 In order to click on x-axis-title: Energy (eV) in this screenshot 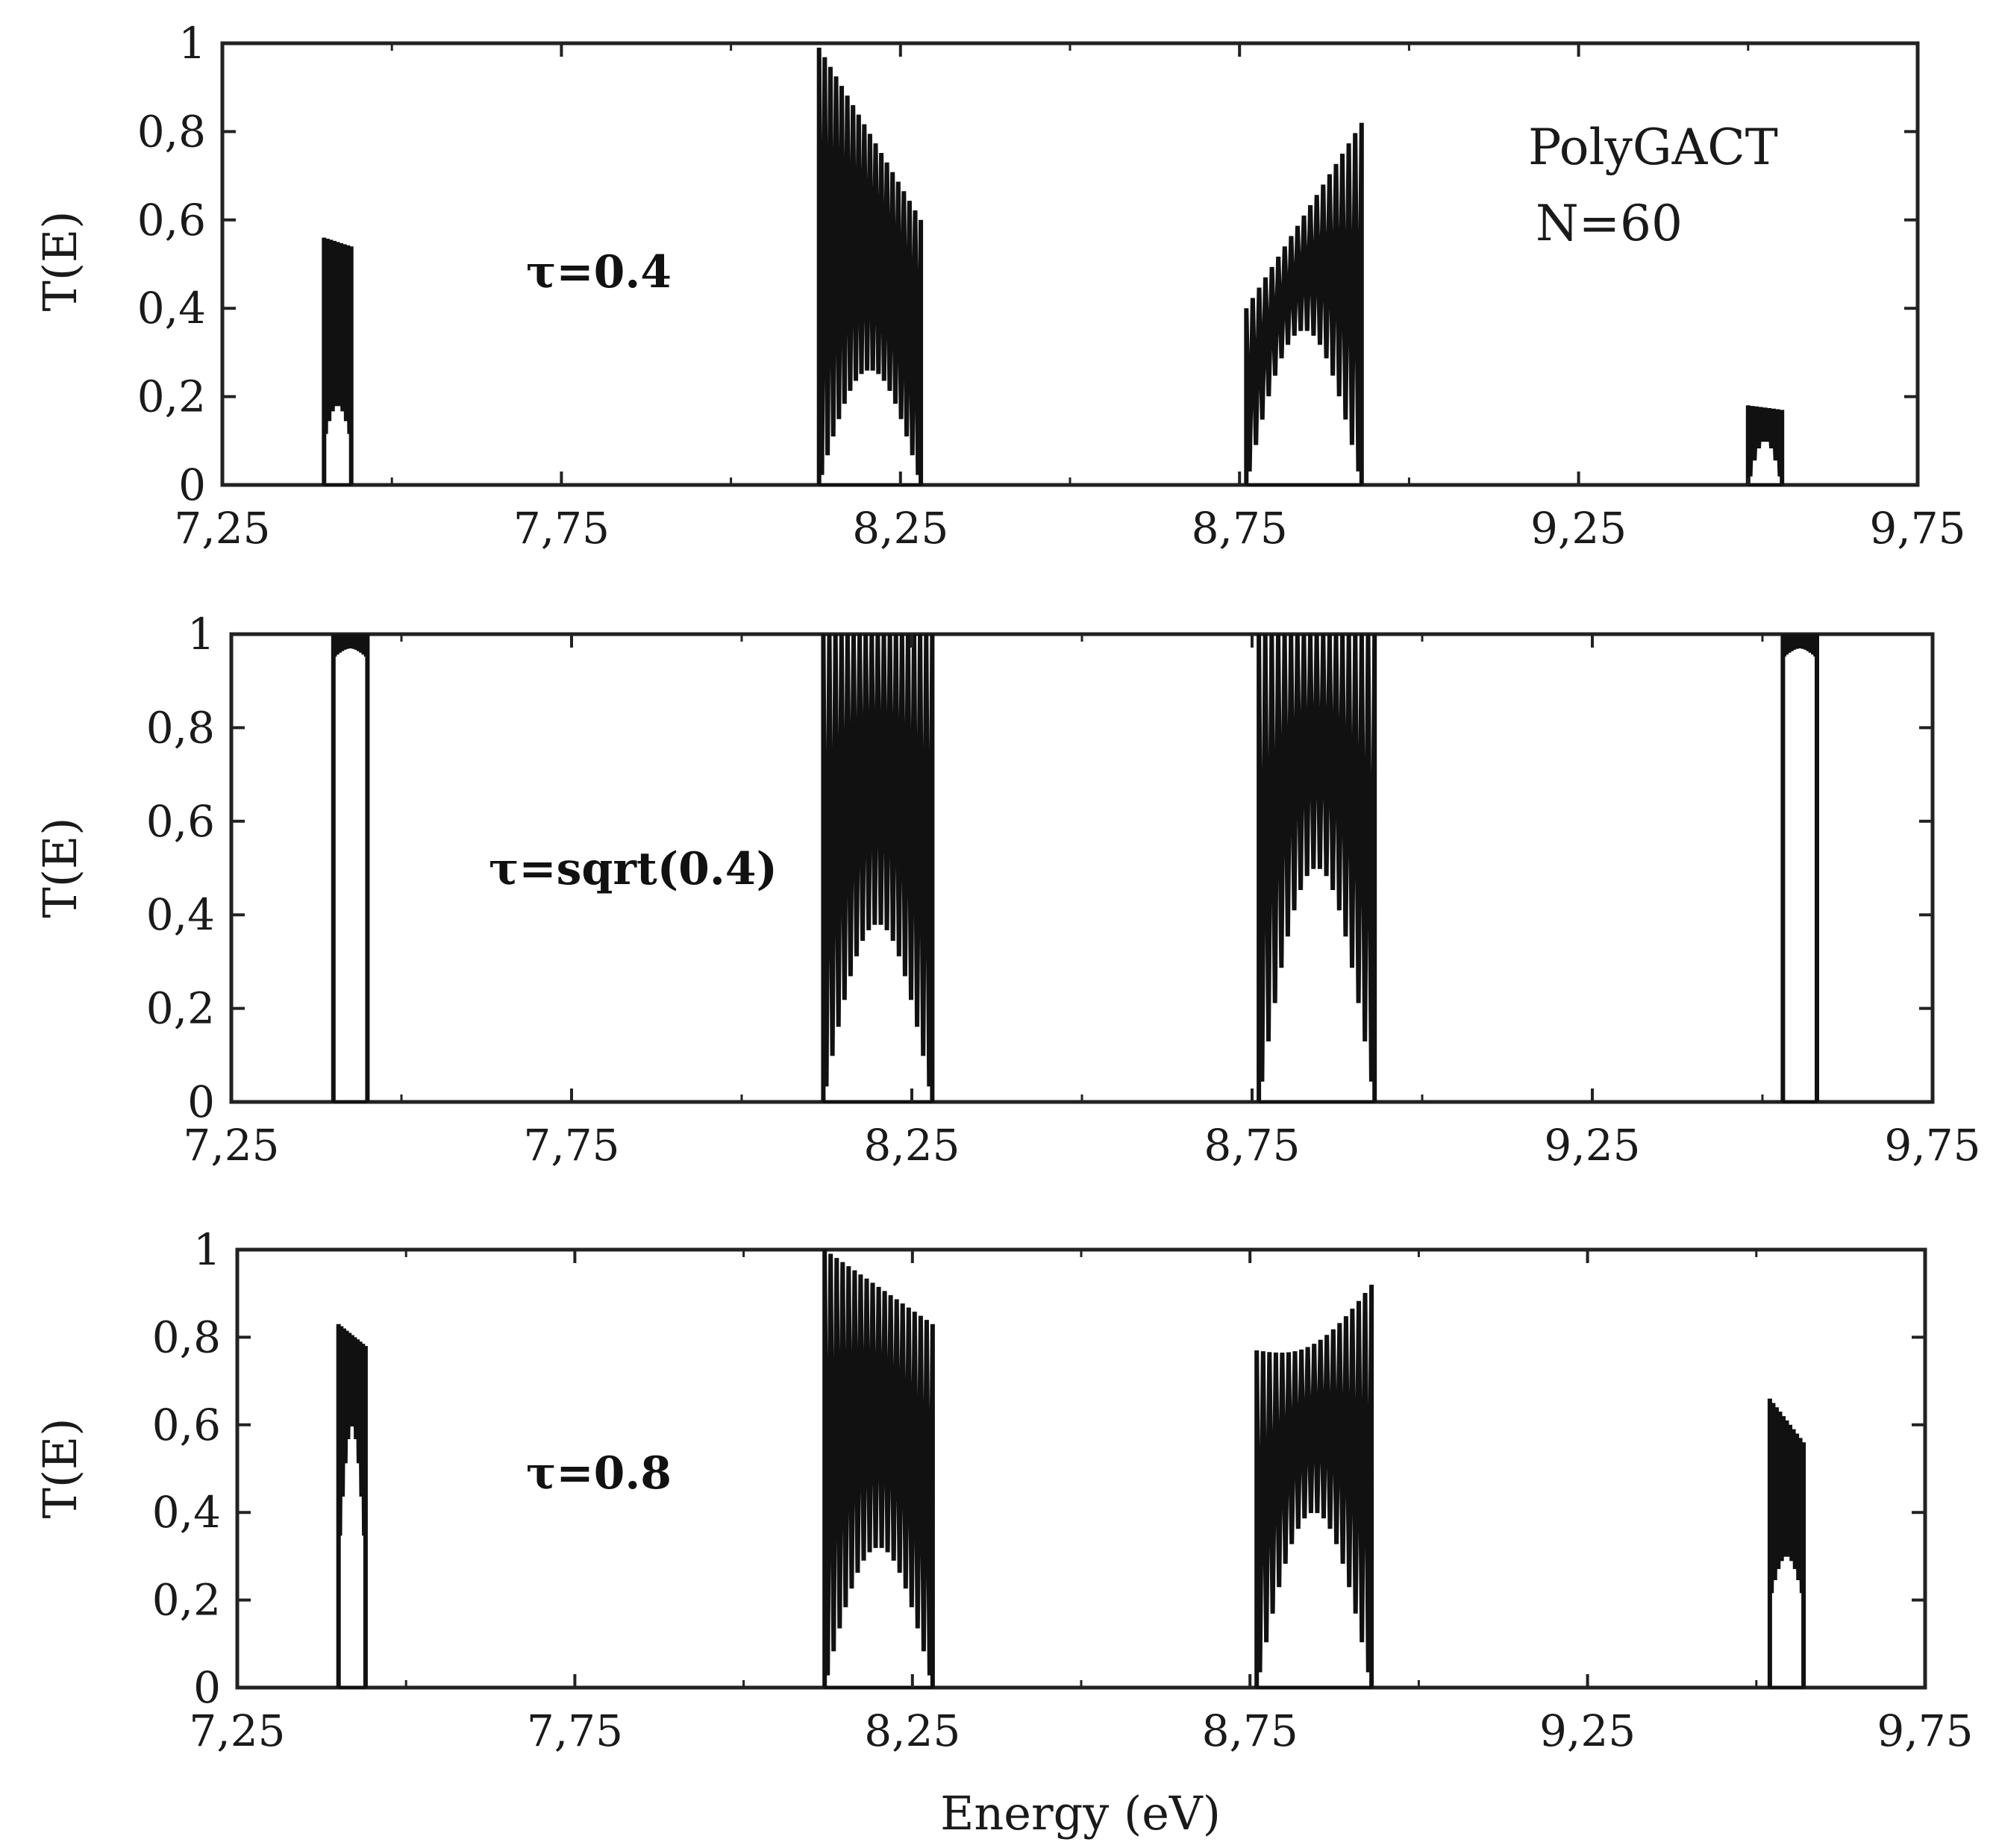, I will do `click(1080, 1813)`.